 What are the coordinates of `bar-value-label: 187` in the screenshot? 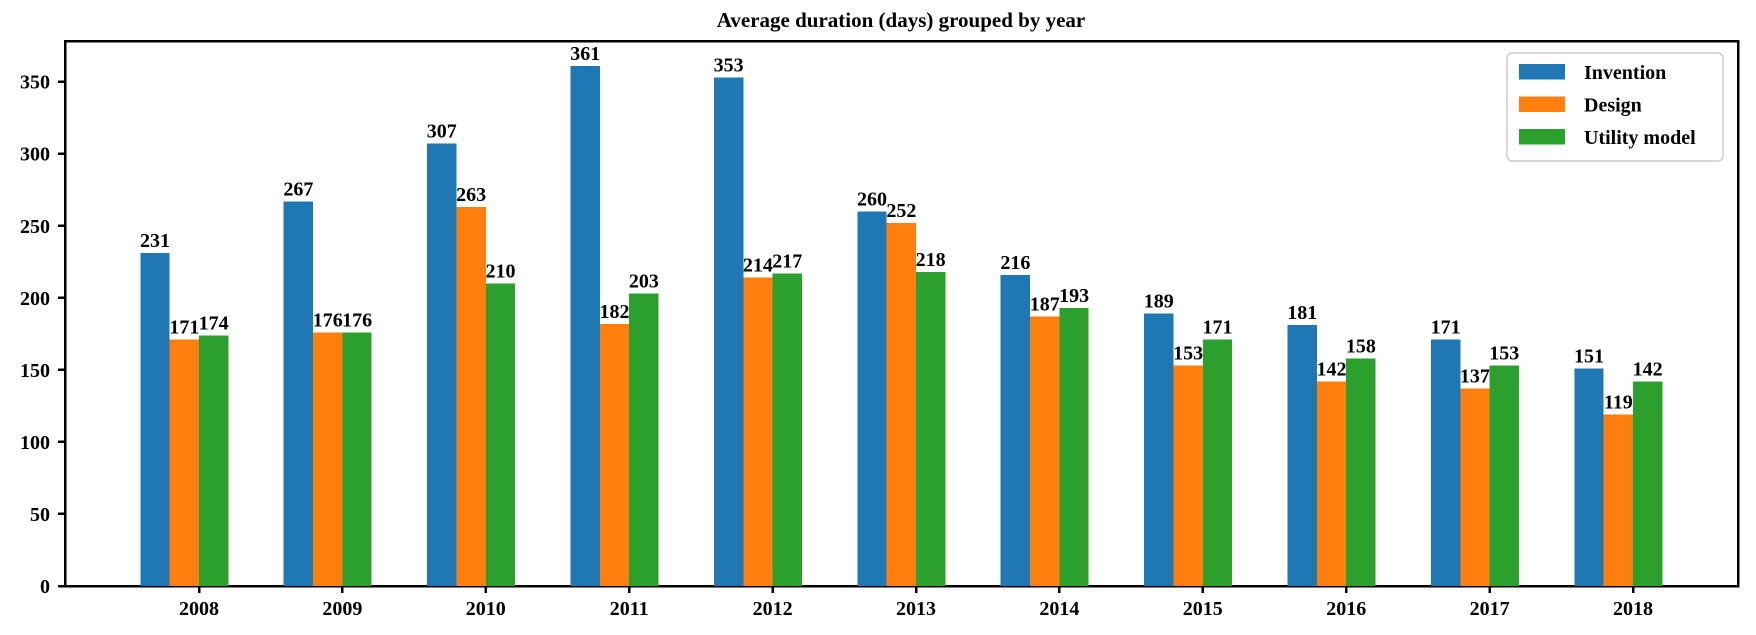 It's located at (1045, 305).